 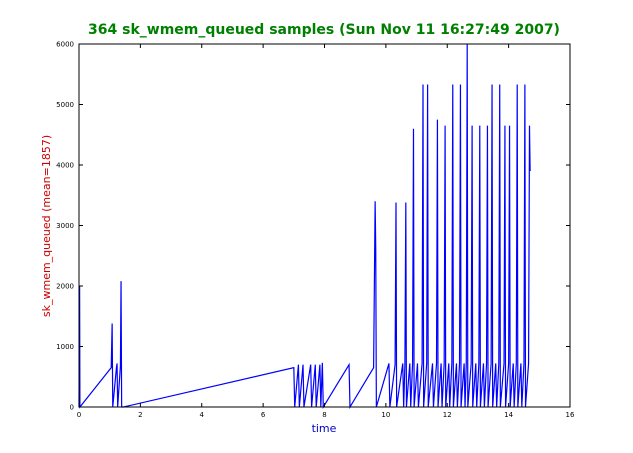 I want to click on y-axis-label: sk_wmem_queued (mean=1857), so click(x=46, y=226).